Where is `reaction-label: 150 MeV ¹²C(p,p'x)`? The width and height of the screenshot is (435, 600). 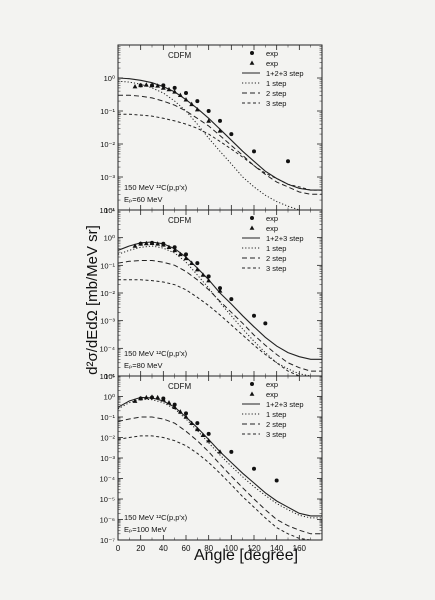
reaction-label: 150 MeV ¹²C(p,p'x) is located at coordinates (156, 353).